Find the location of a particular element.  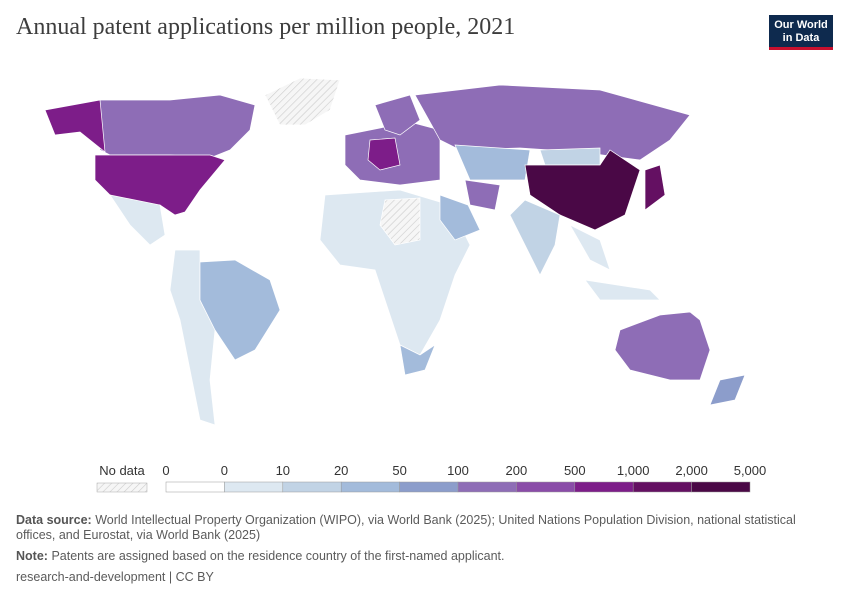

legend-label: 5,000 is located at coordinates (750, 470).